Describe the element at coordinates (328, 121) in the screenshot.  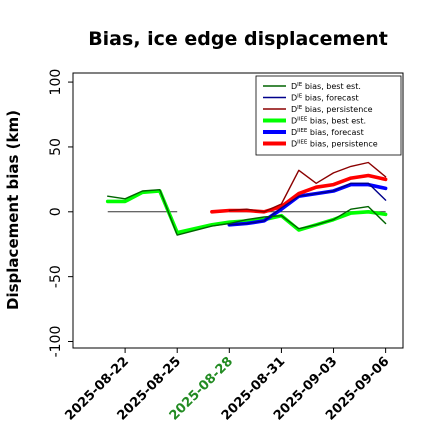
I see `legend-entry: DIIEE bias, best est.` at that location.